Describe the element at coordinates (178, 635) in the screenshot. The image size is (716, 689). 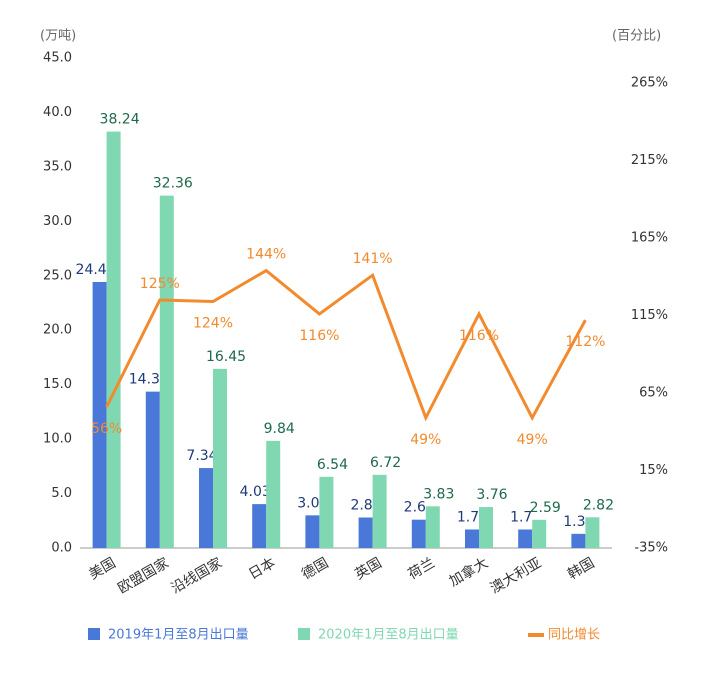
I see `legend-label: 2019年1月至8月出口量` at that location.